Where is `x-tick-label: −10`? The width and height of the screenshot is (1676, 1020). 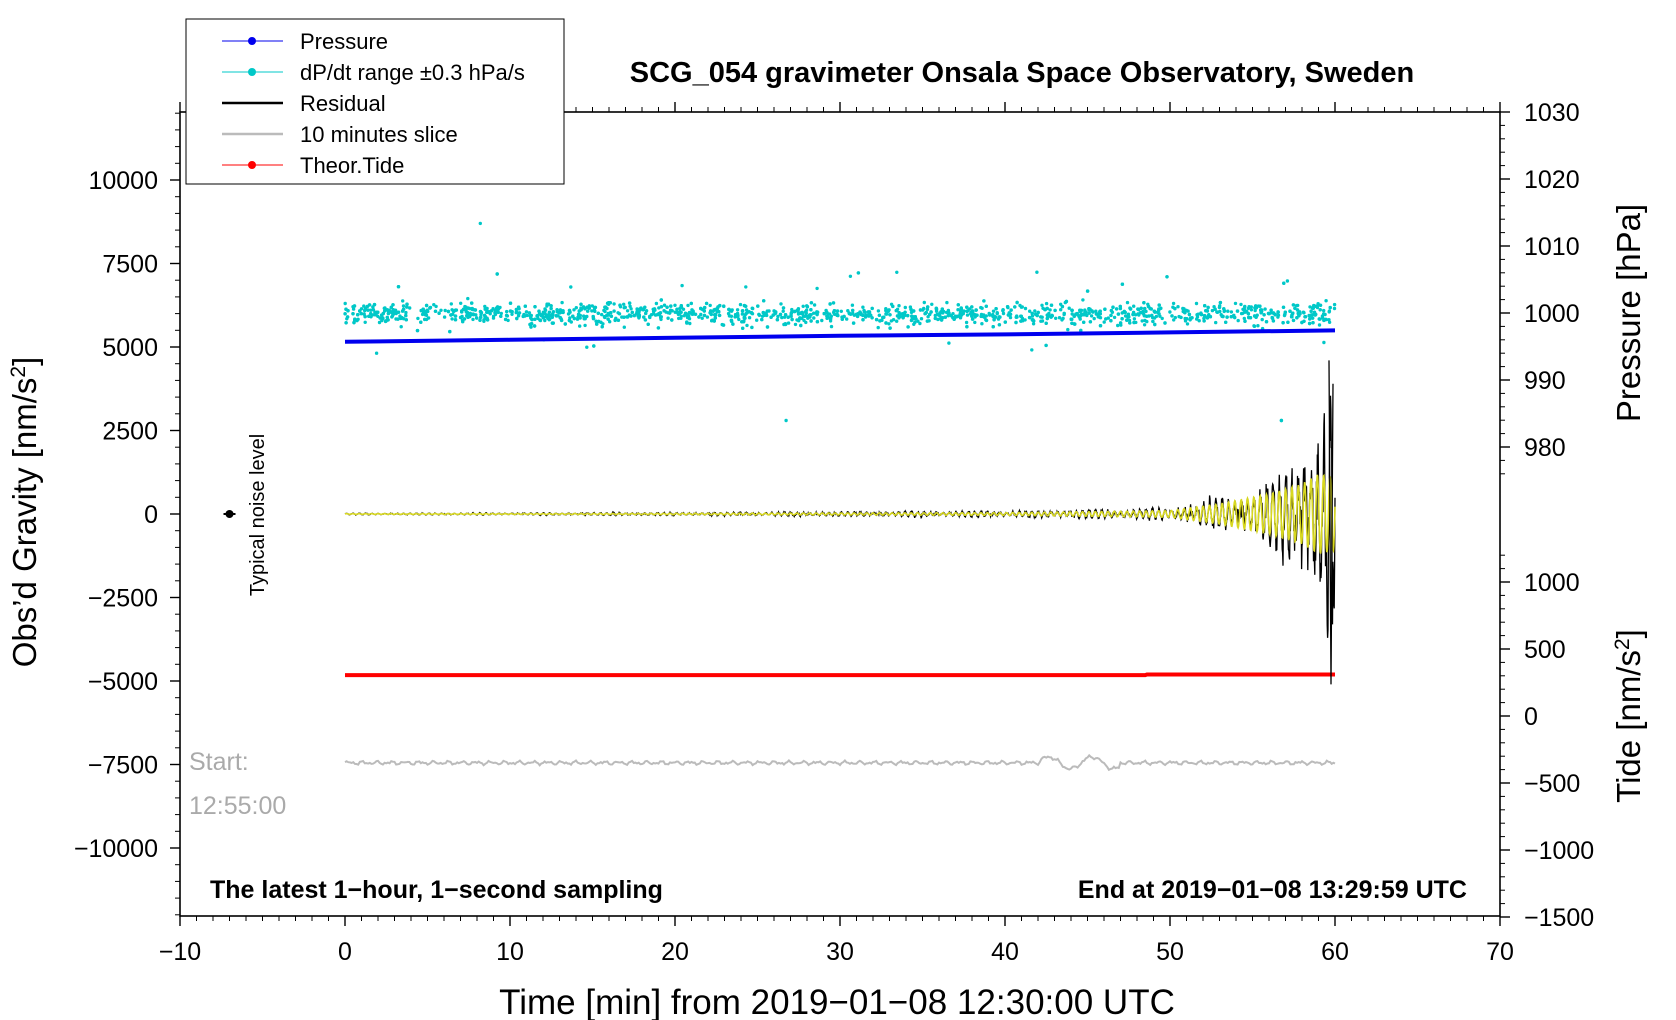
x-tick-label: −10 is located at coordinates (180, 952).